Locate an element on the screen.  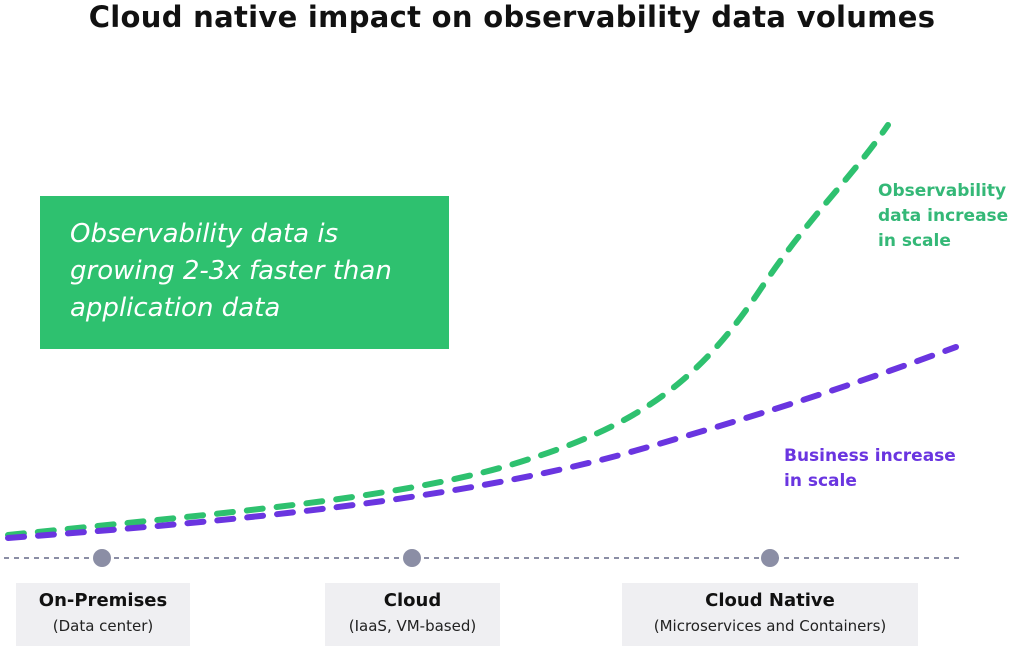
business-label: Business increase in scale is located at coordinates (870, 468).